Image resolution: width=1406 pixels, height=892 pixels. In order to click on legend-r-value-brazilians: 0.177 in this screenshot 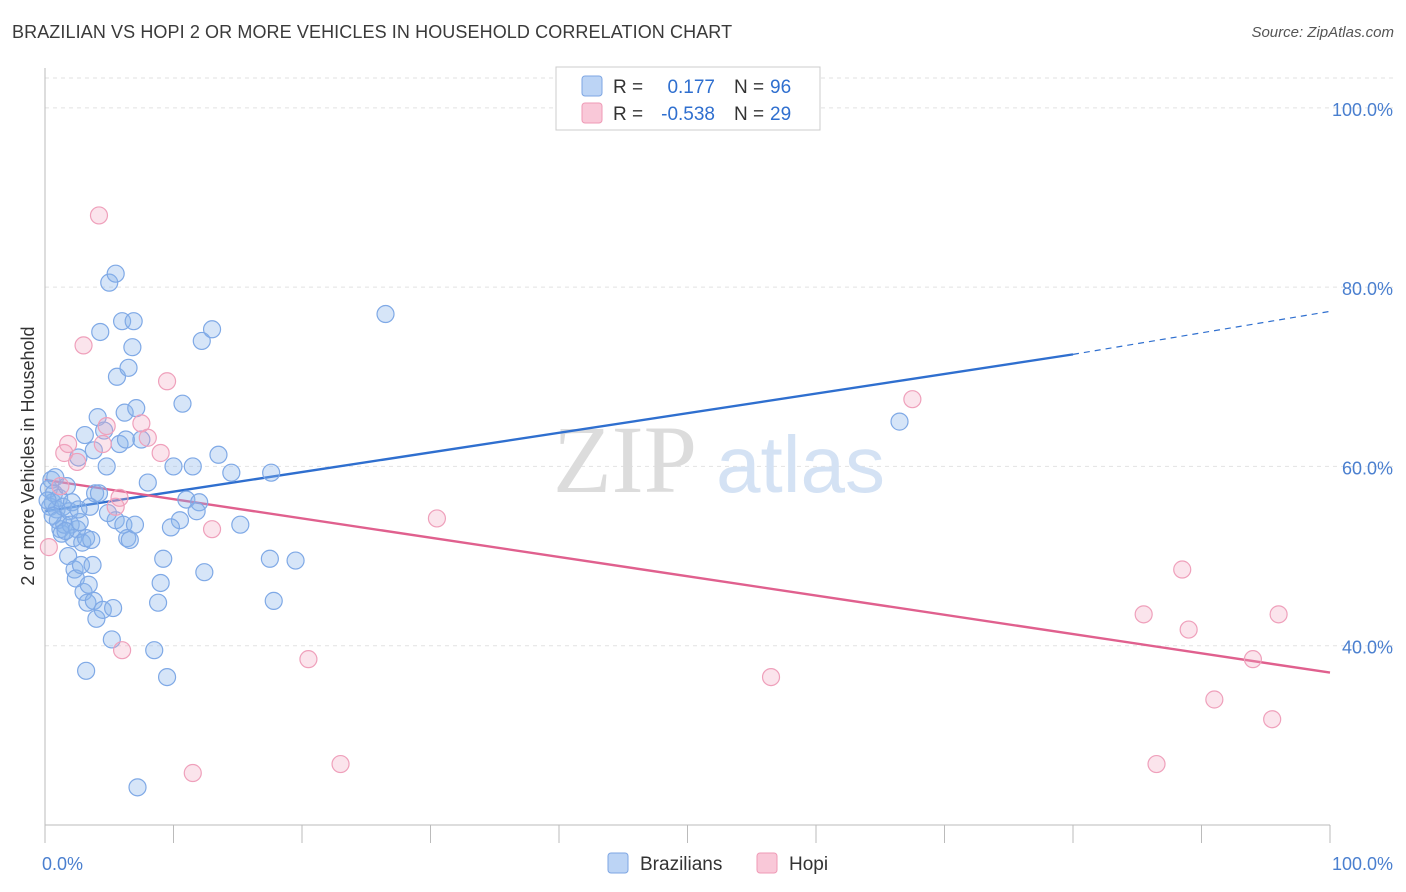, I will do `click(691, 87)`.